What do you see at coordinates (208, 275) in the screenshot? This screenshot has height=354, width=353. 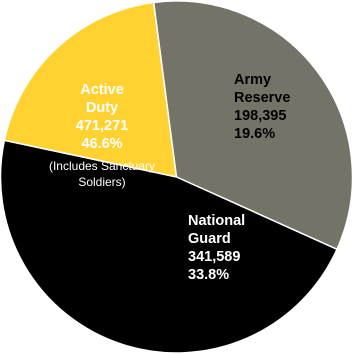 I see `national-guard-percent: 33.8%` at bounding box center [208, 275].